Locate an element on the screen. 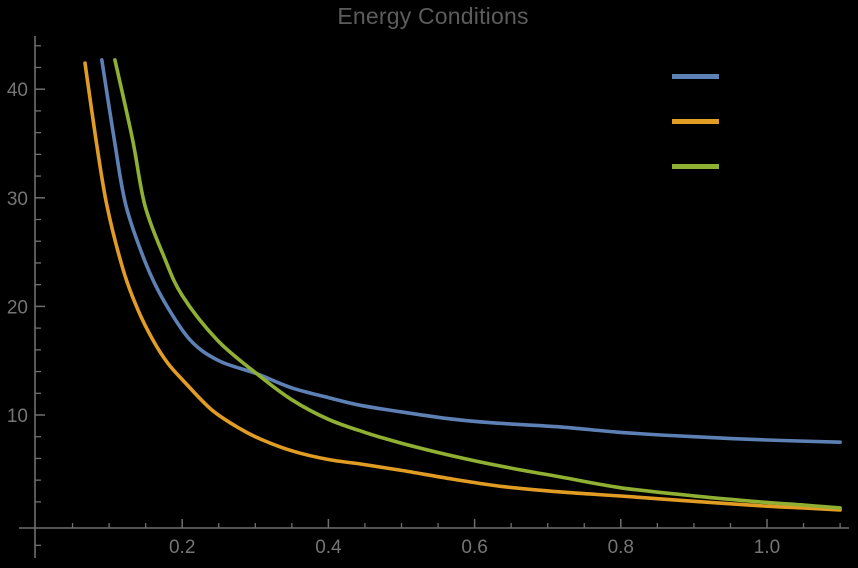 The image size is (858, 568). x-tick-label: 0.4 is located at coordinates (328, 547).